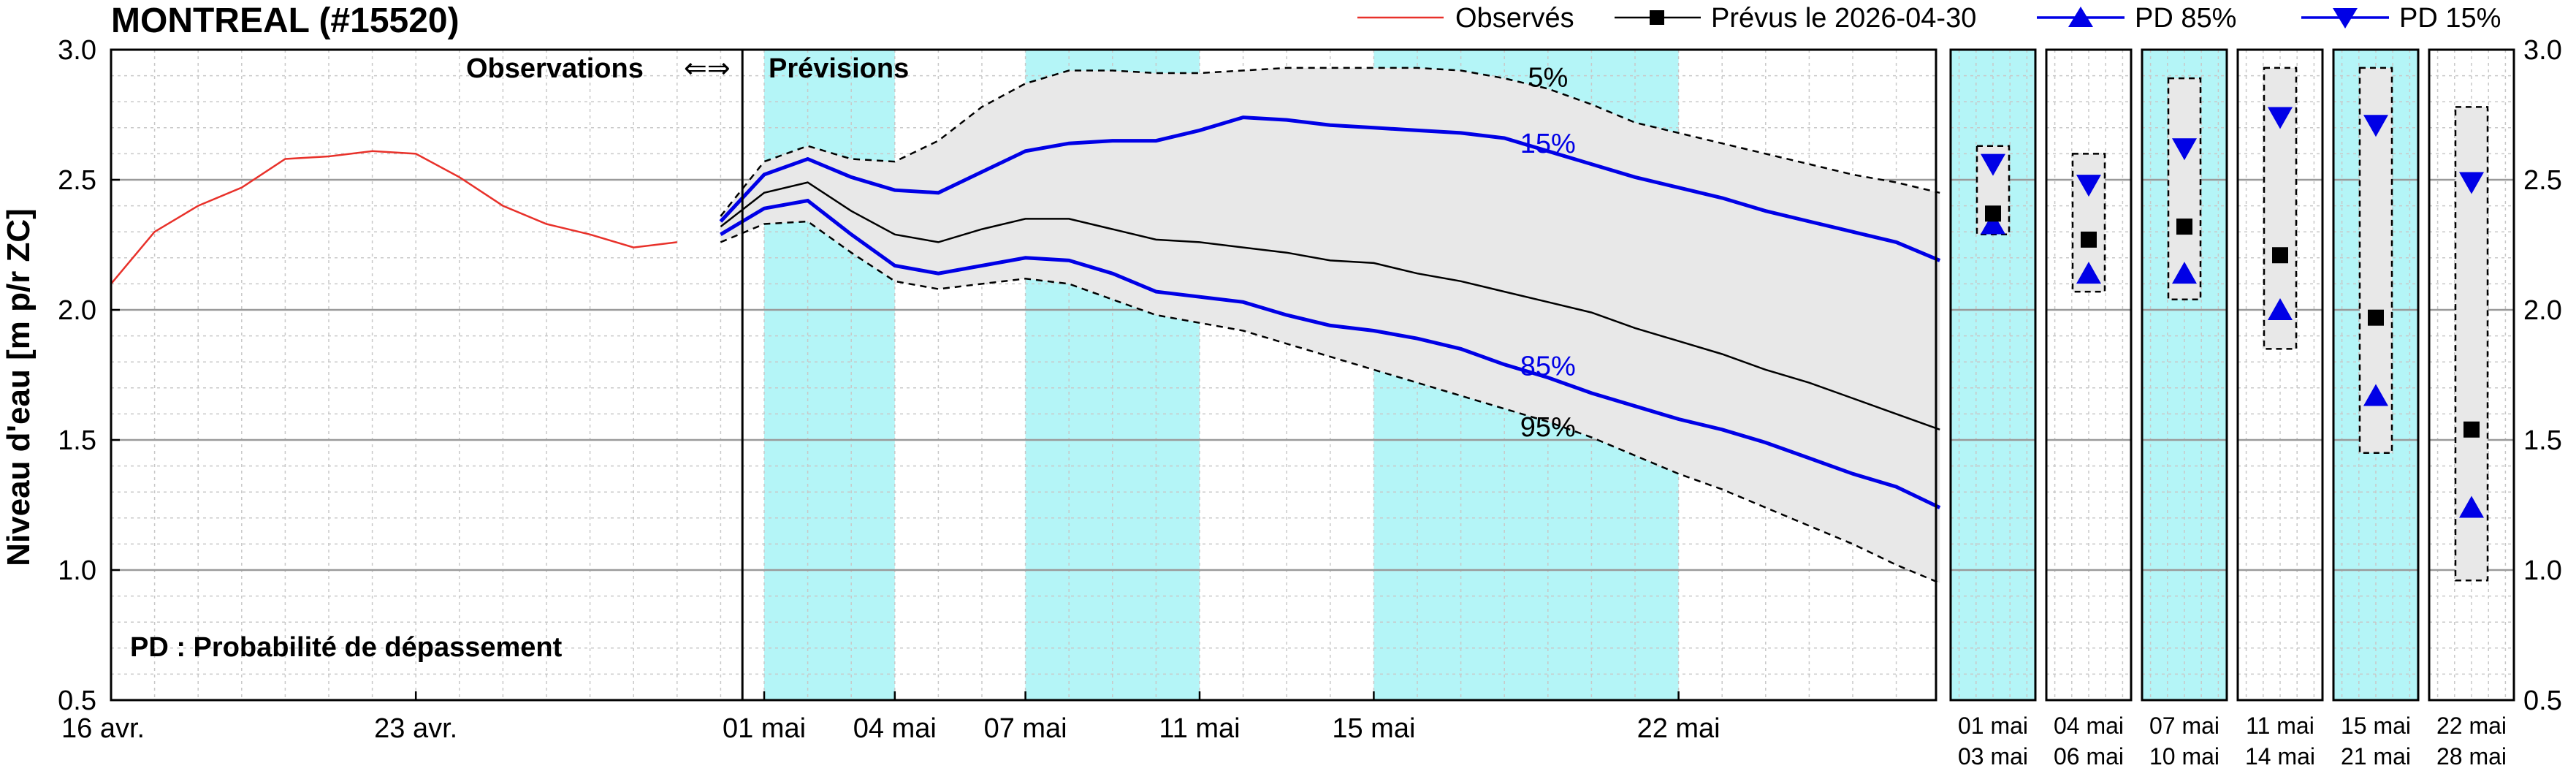 The width and height of the screenshot is (2576, 771). I want to click on right-y-tick-label: 2.5, so click(2543, 180).